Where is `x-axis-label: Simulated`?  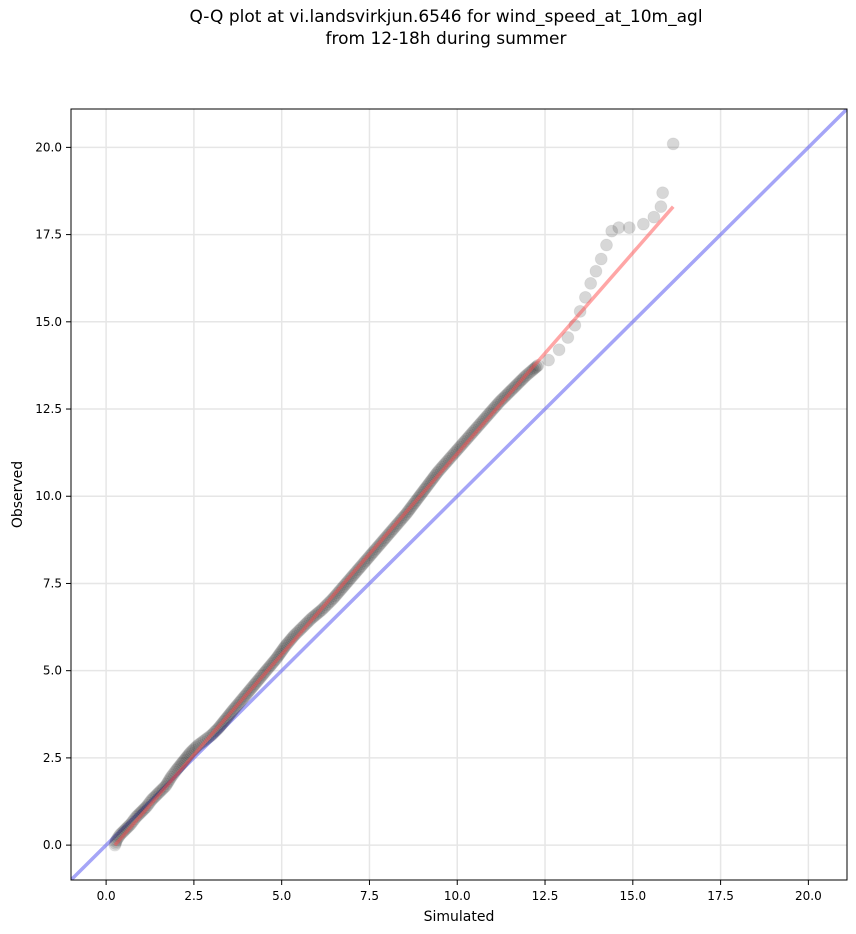
x-axis-label: Simulated is located at coordinates (459, 917).